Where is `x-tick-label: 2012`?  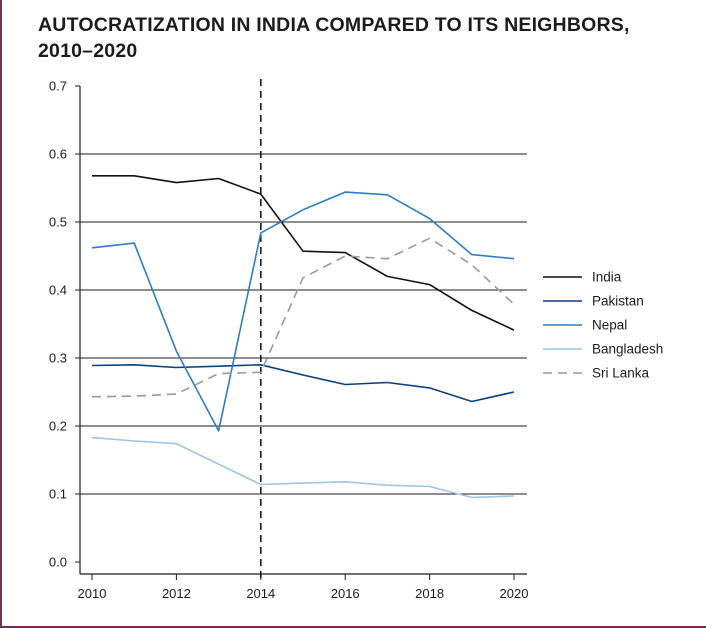 x-tick-label: 2012 is located at coordinates (176, 593).